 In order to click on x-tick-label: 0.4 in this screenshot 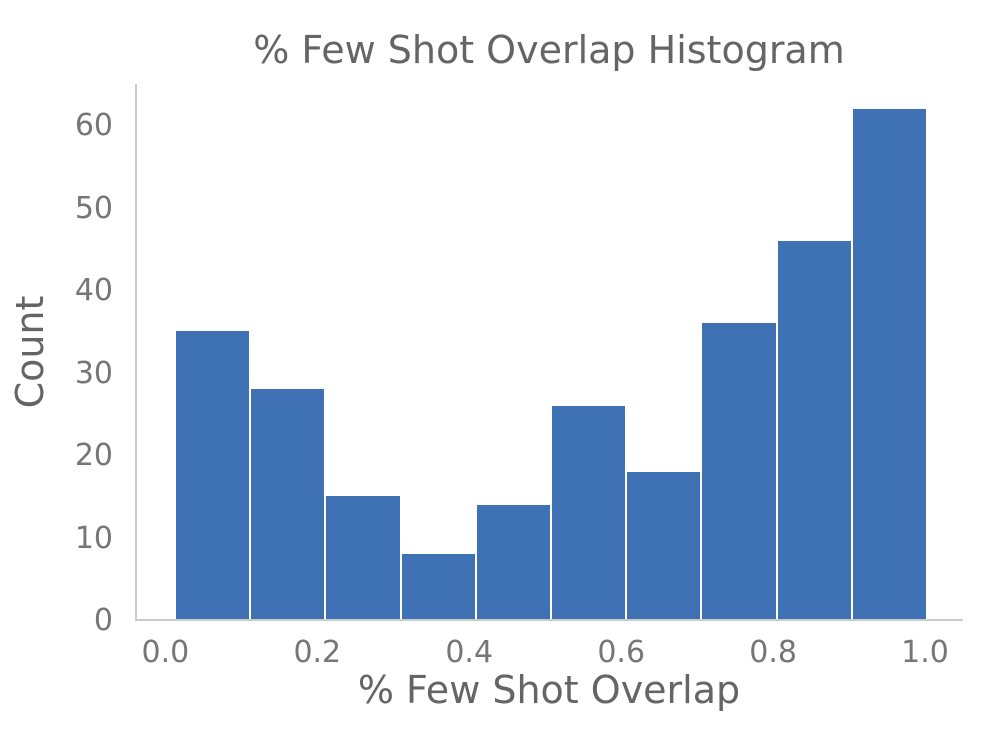, I will do `click(469, 652)`.